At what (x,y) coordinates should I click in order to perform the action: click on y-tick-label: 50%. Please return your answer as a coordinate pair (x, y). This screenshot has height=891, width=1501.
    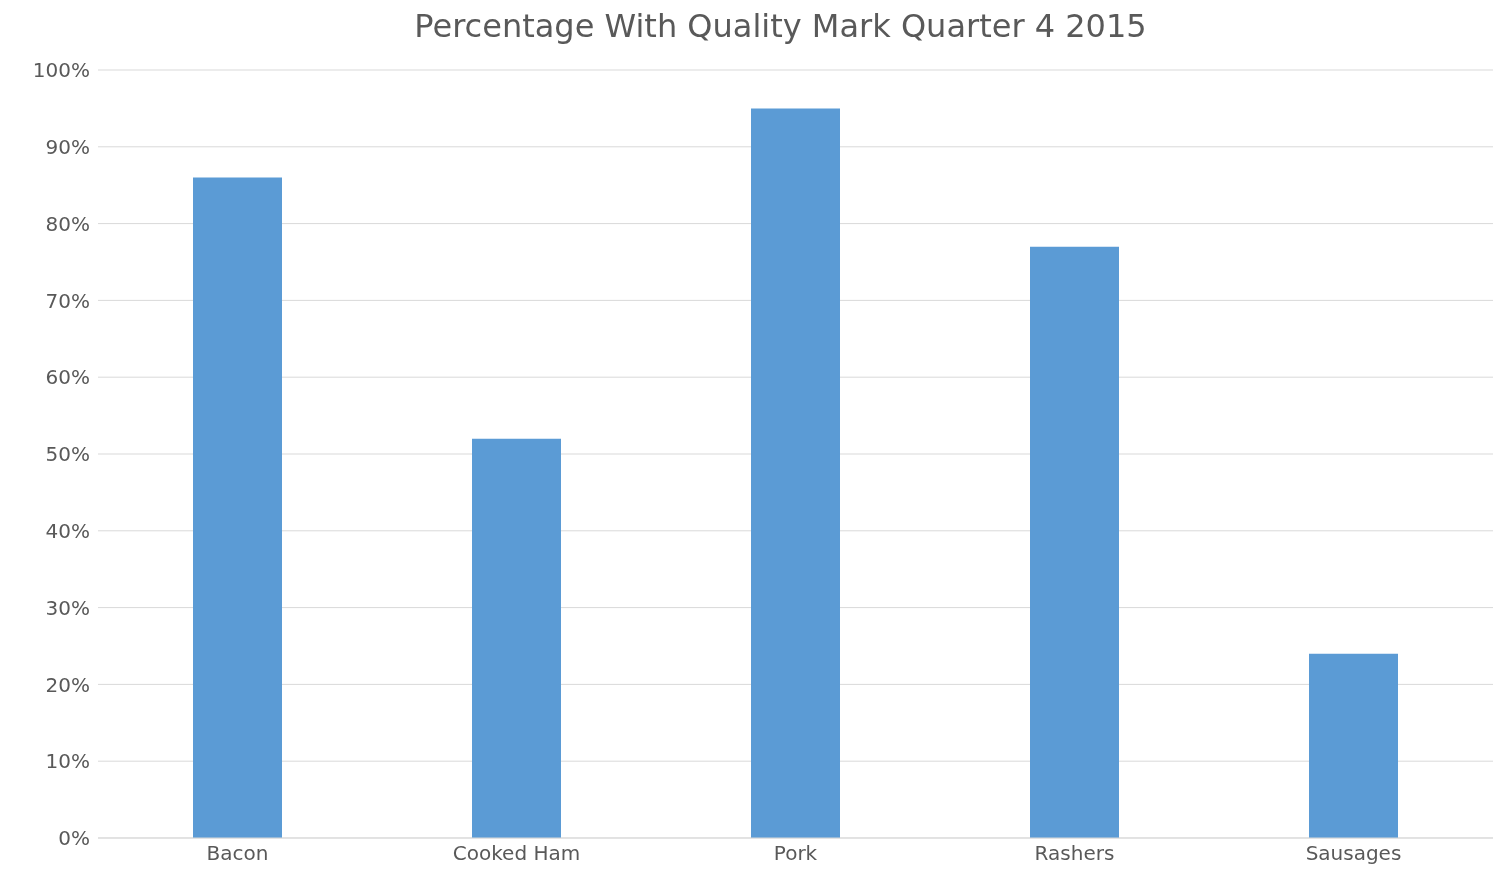
    Looking at the image, I should click on (67, 454).